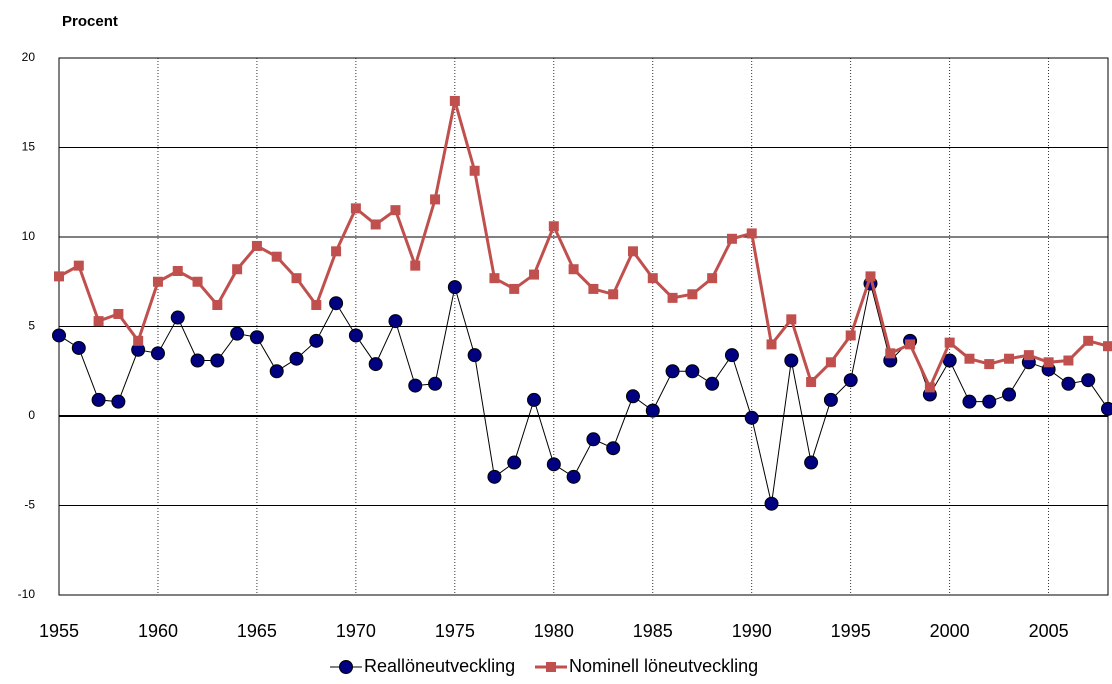 Image resolution: width=1112 pixels, height=684 pixels. I want to click on y-tick-label: 10, so click(29, 236).